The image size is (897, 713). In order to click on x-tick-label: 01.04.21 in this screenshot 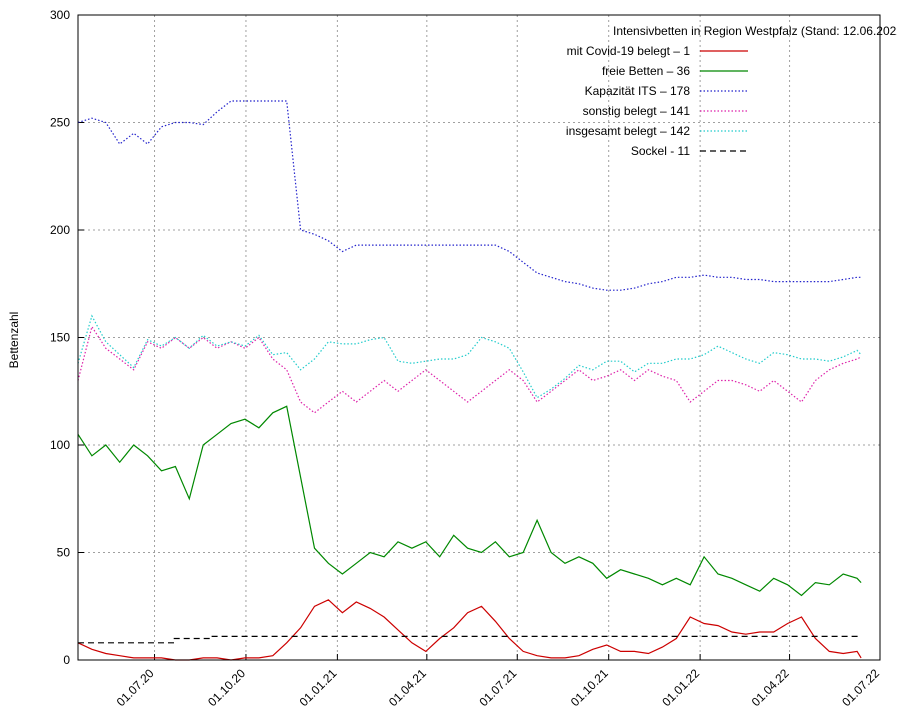, I will do `click(407, 687)`.